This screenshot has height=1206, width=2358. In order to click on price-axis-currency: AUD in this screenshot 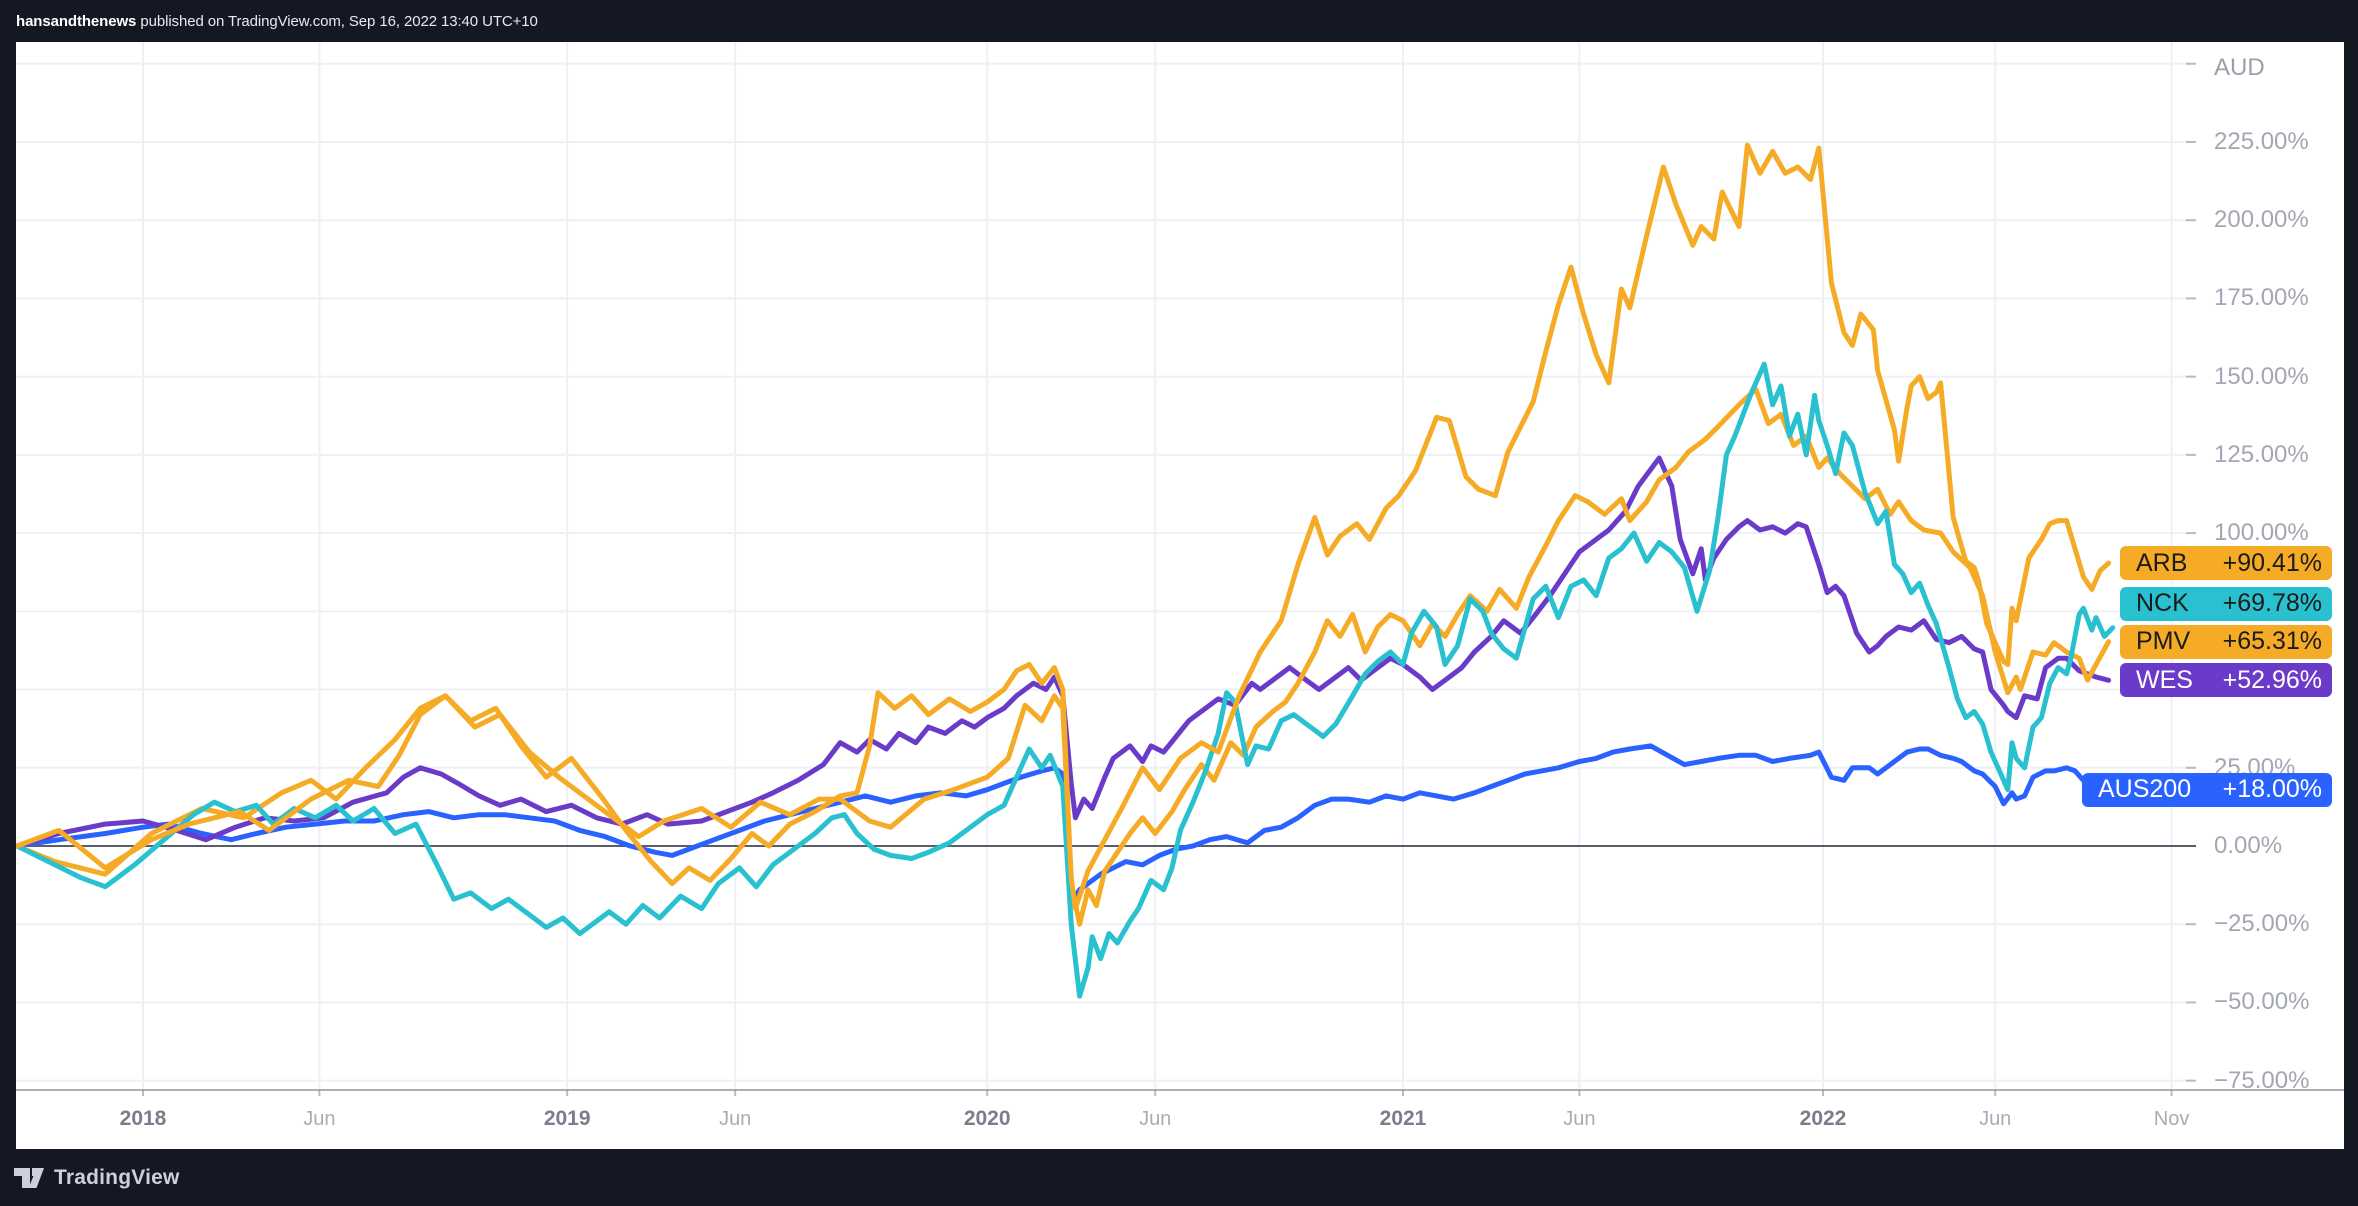, I will do `click(2239, 67)`.